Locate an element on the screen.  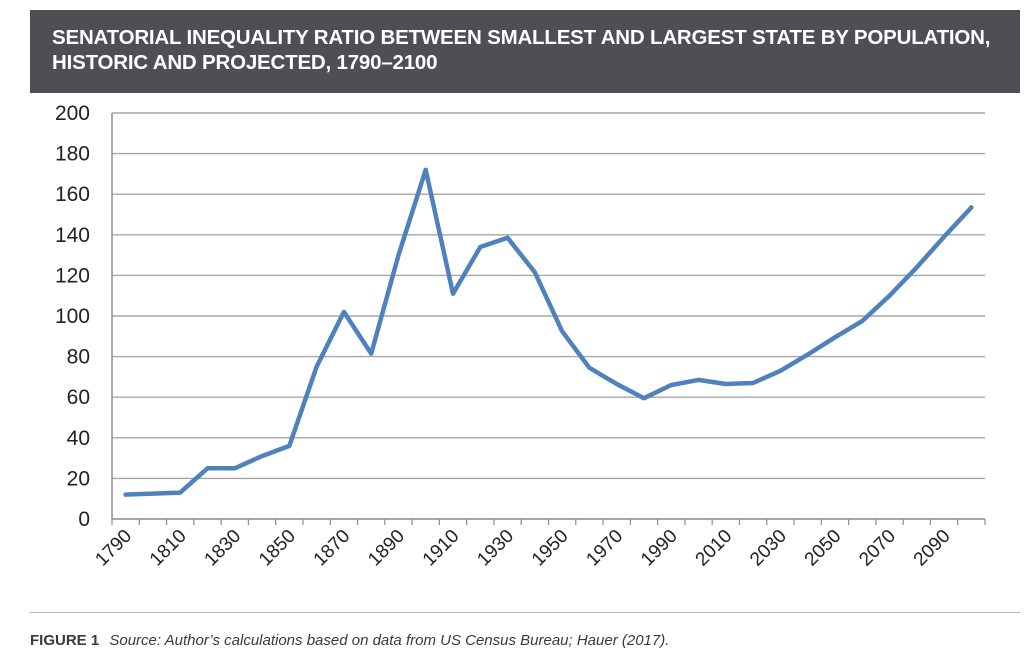
y-tick-label: 100 is located at coordinates (72, 316).